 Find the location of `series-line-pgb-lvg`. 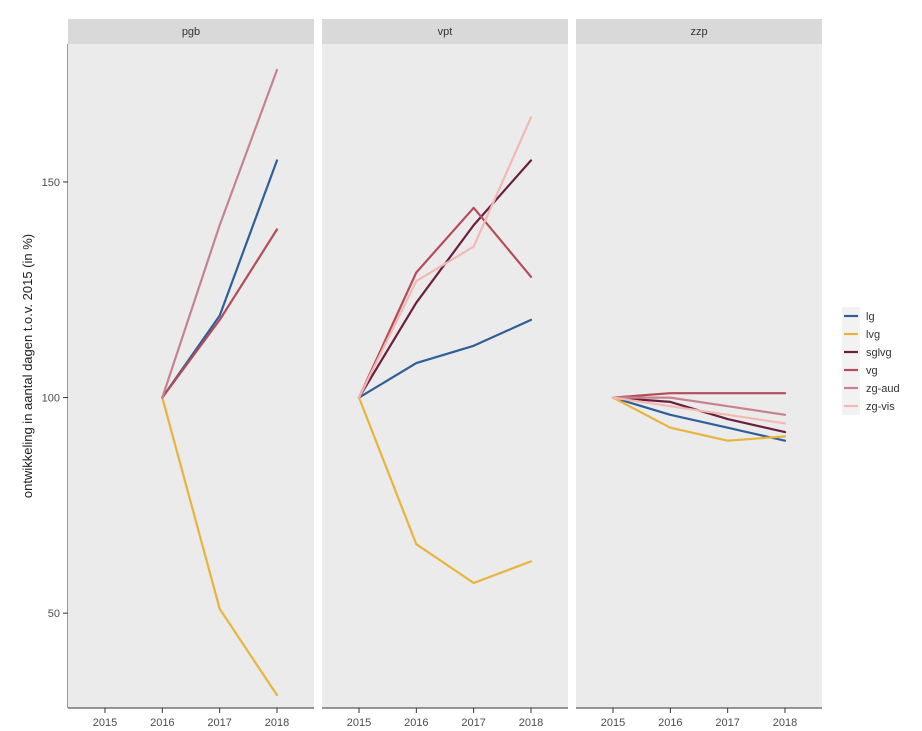

series-line-pgb-lvg is located at coordinates (220, 546).